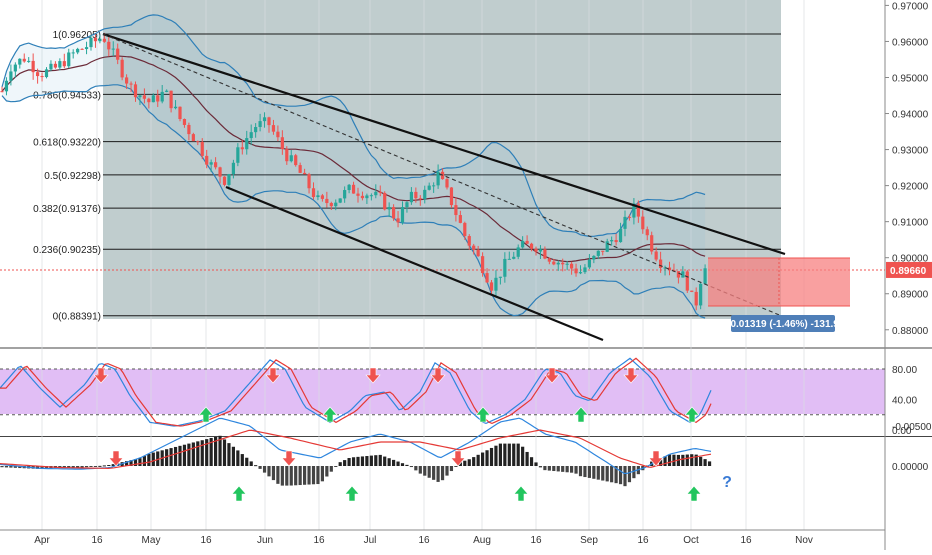  Describe the element at coordinates (67, 250) in the screenshot. I see `fib-level-label: 0.236(0.90235)` at that location.